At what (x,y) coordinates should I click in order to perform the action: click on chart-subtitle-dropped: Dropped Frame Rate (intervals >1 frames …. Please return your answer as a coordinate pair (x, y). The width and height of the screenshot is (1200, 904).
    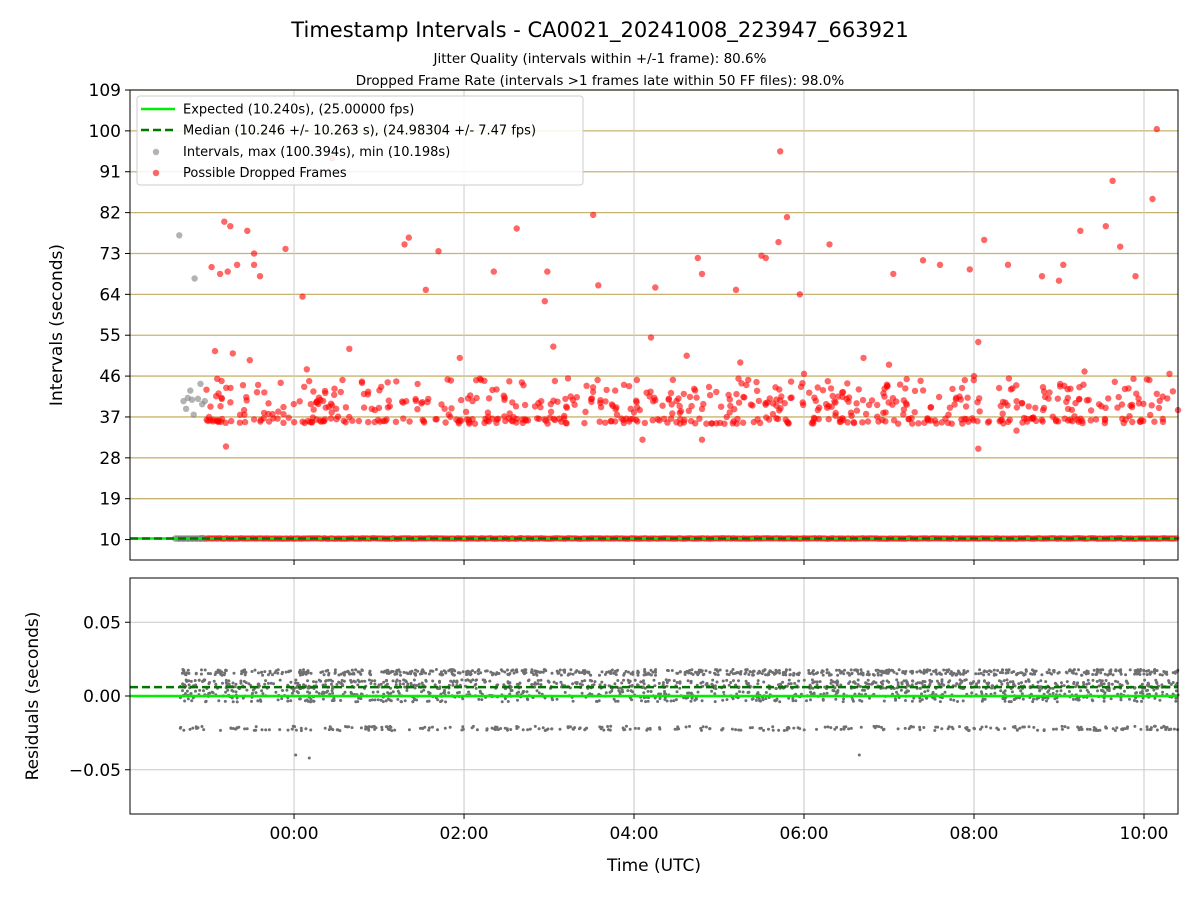
    Looking at the image, I should click on (600, 81).